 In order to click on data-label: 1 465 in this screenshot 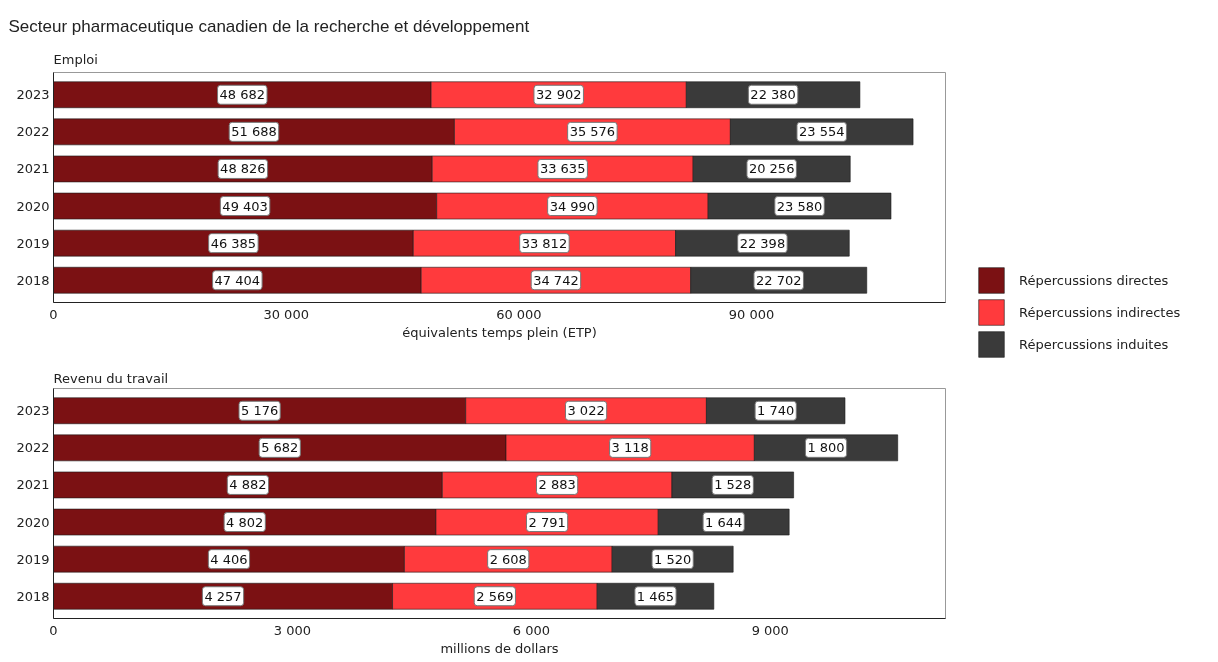, I will do `click(655, 596)`.